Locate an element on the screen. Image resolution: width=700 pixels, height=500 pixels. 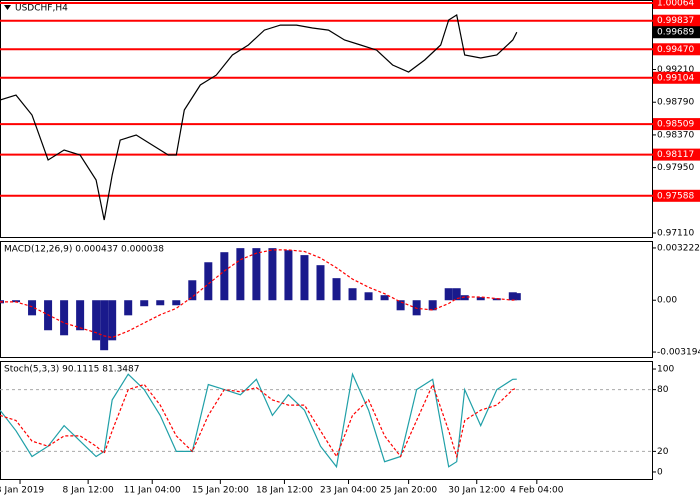
level-label: 0.98117 is located at coordinates (675, 155).